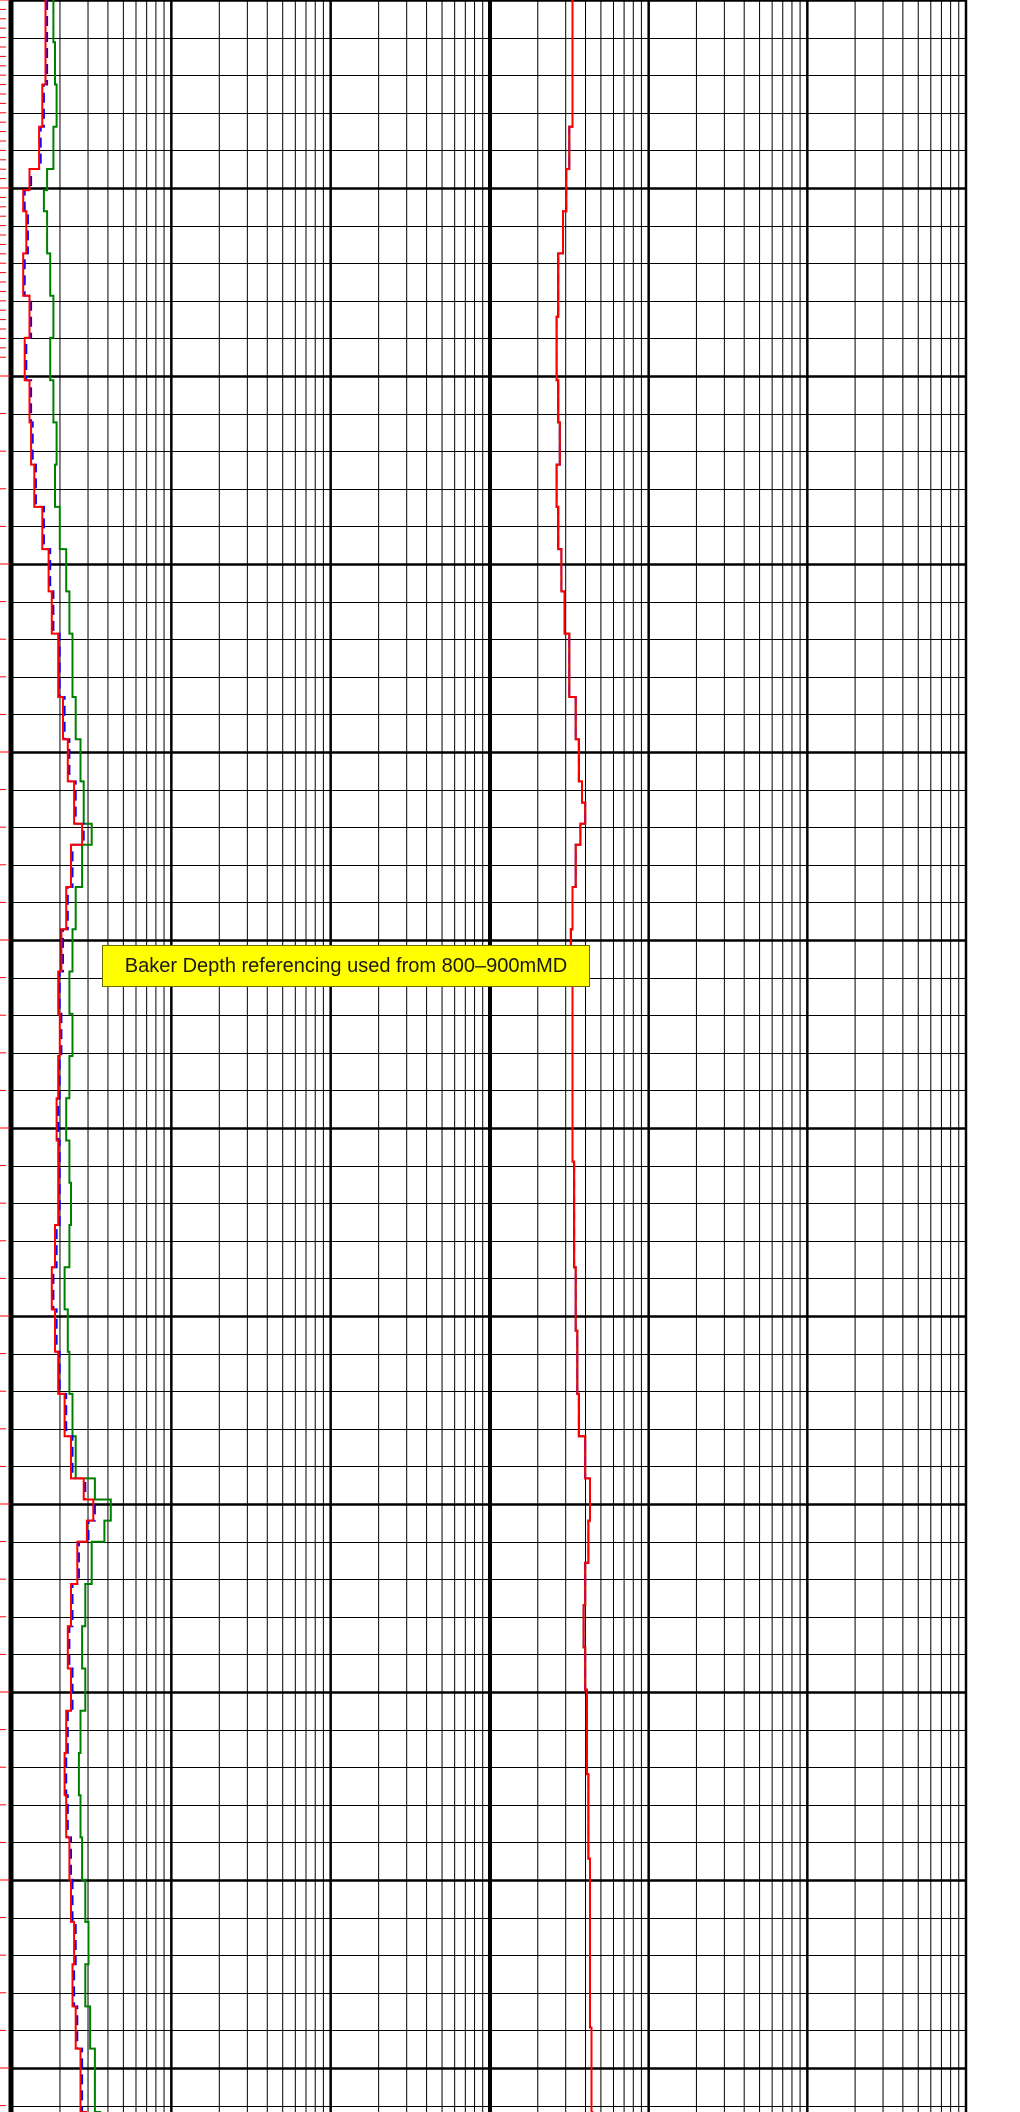 The image size is (1020, 2112). What do you see at coordinates (77, 1056) in the screenshot?
I see `curve-track1-series1` at bounding box center [77, 1056].